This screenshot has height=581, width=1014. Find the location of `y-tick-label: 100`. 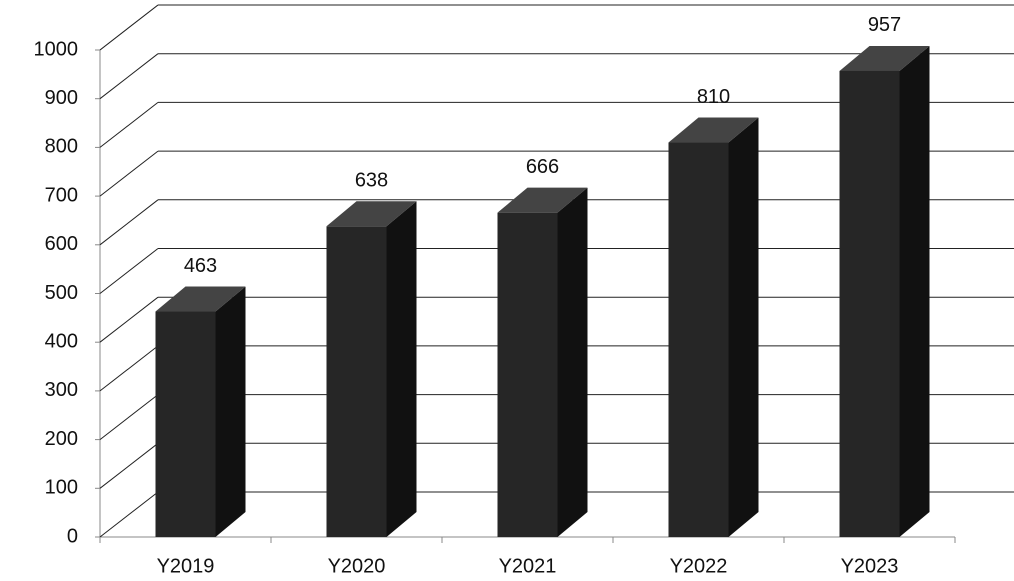

y-tick-label: 100 is located at coordinates (61, 488).